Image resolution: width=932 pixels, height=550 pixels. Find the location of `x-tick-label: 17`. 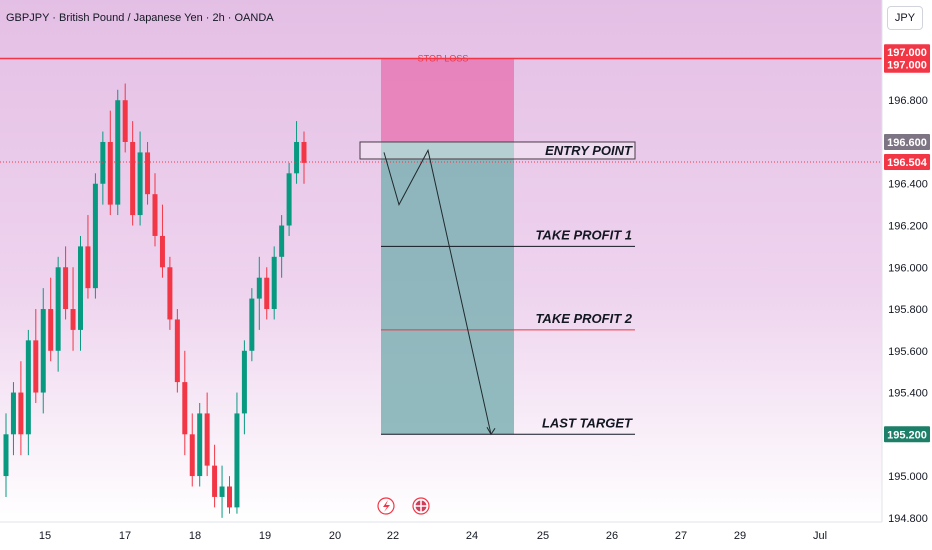

x-tick-label: 17 is located at coordinates (125, 536).